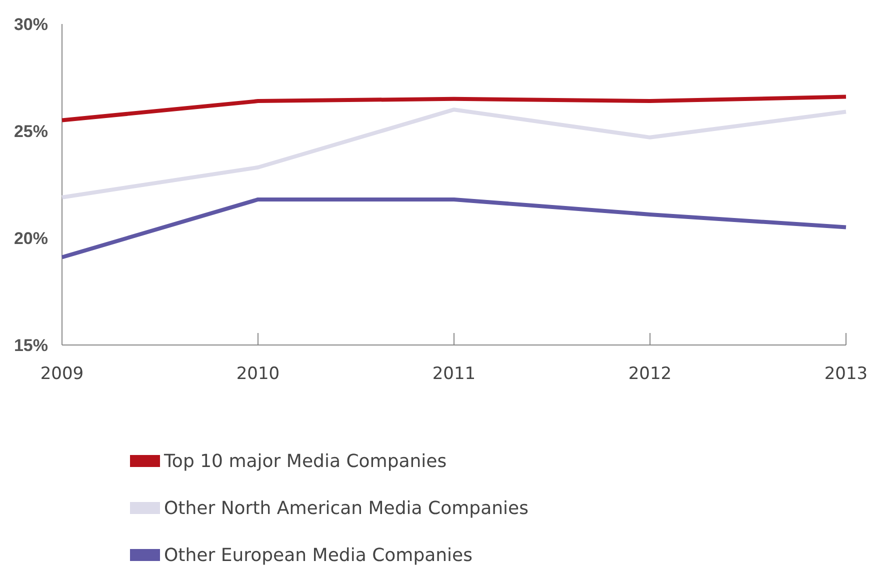  Describe the element at coordinates (31, 345) in the screenshot. I see `y-tick-label: 15%` at that location.